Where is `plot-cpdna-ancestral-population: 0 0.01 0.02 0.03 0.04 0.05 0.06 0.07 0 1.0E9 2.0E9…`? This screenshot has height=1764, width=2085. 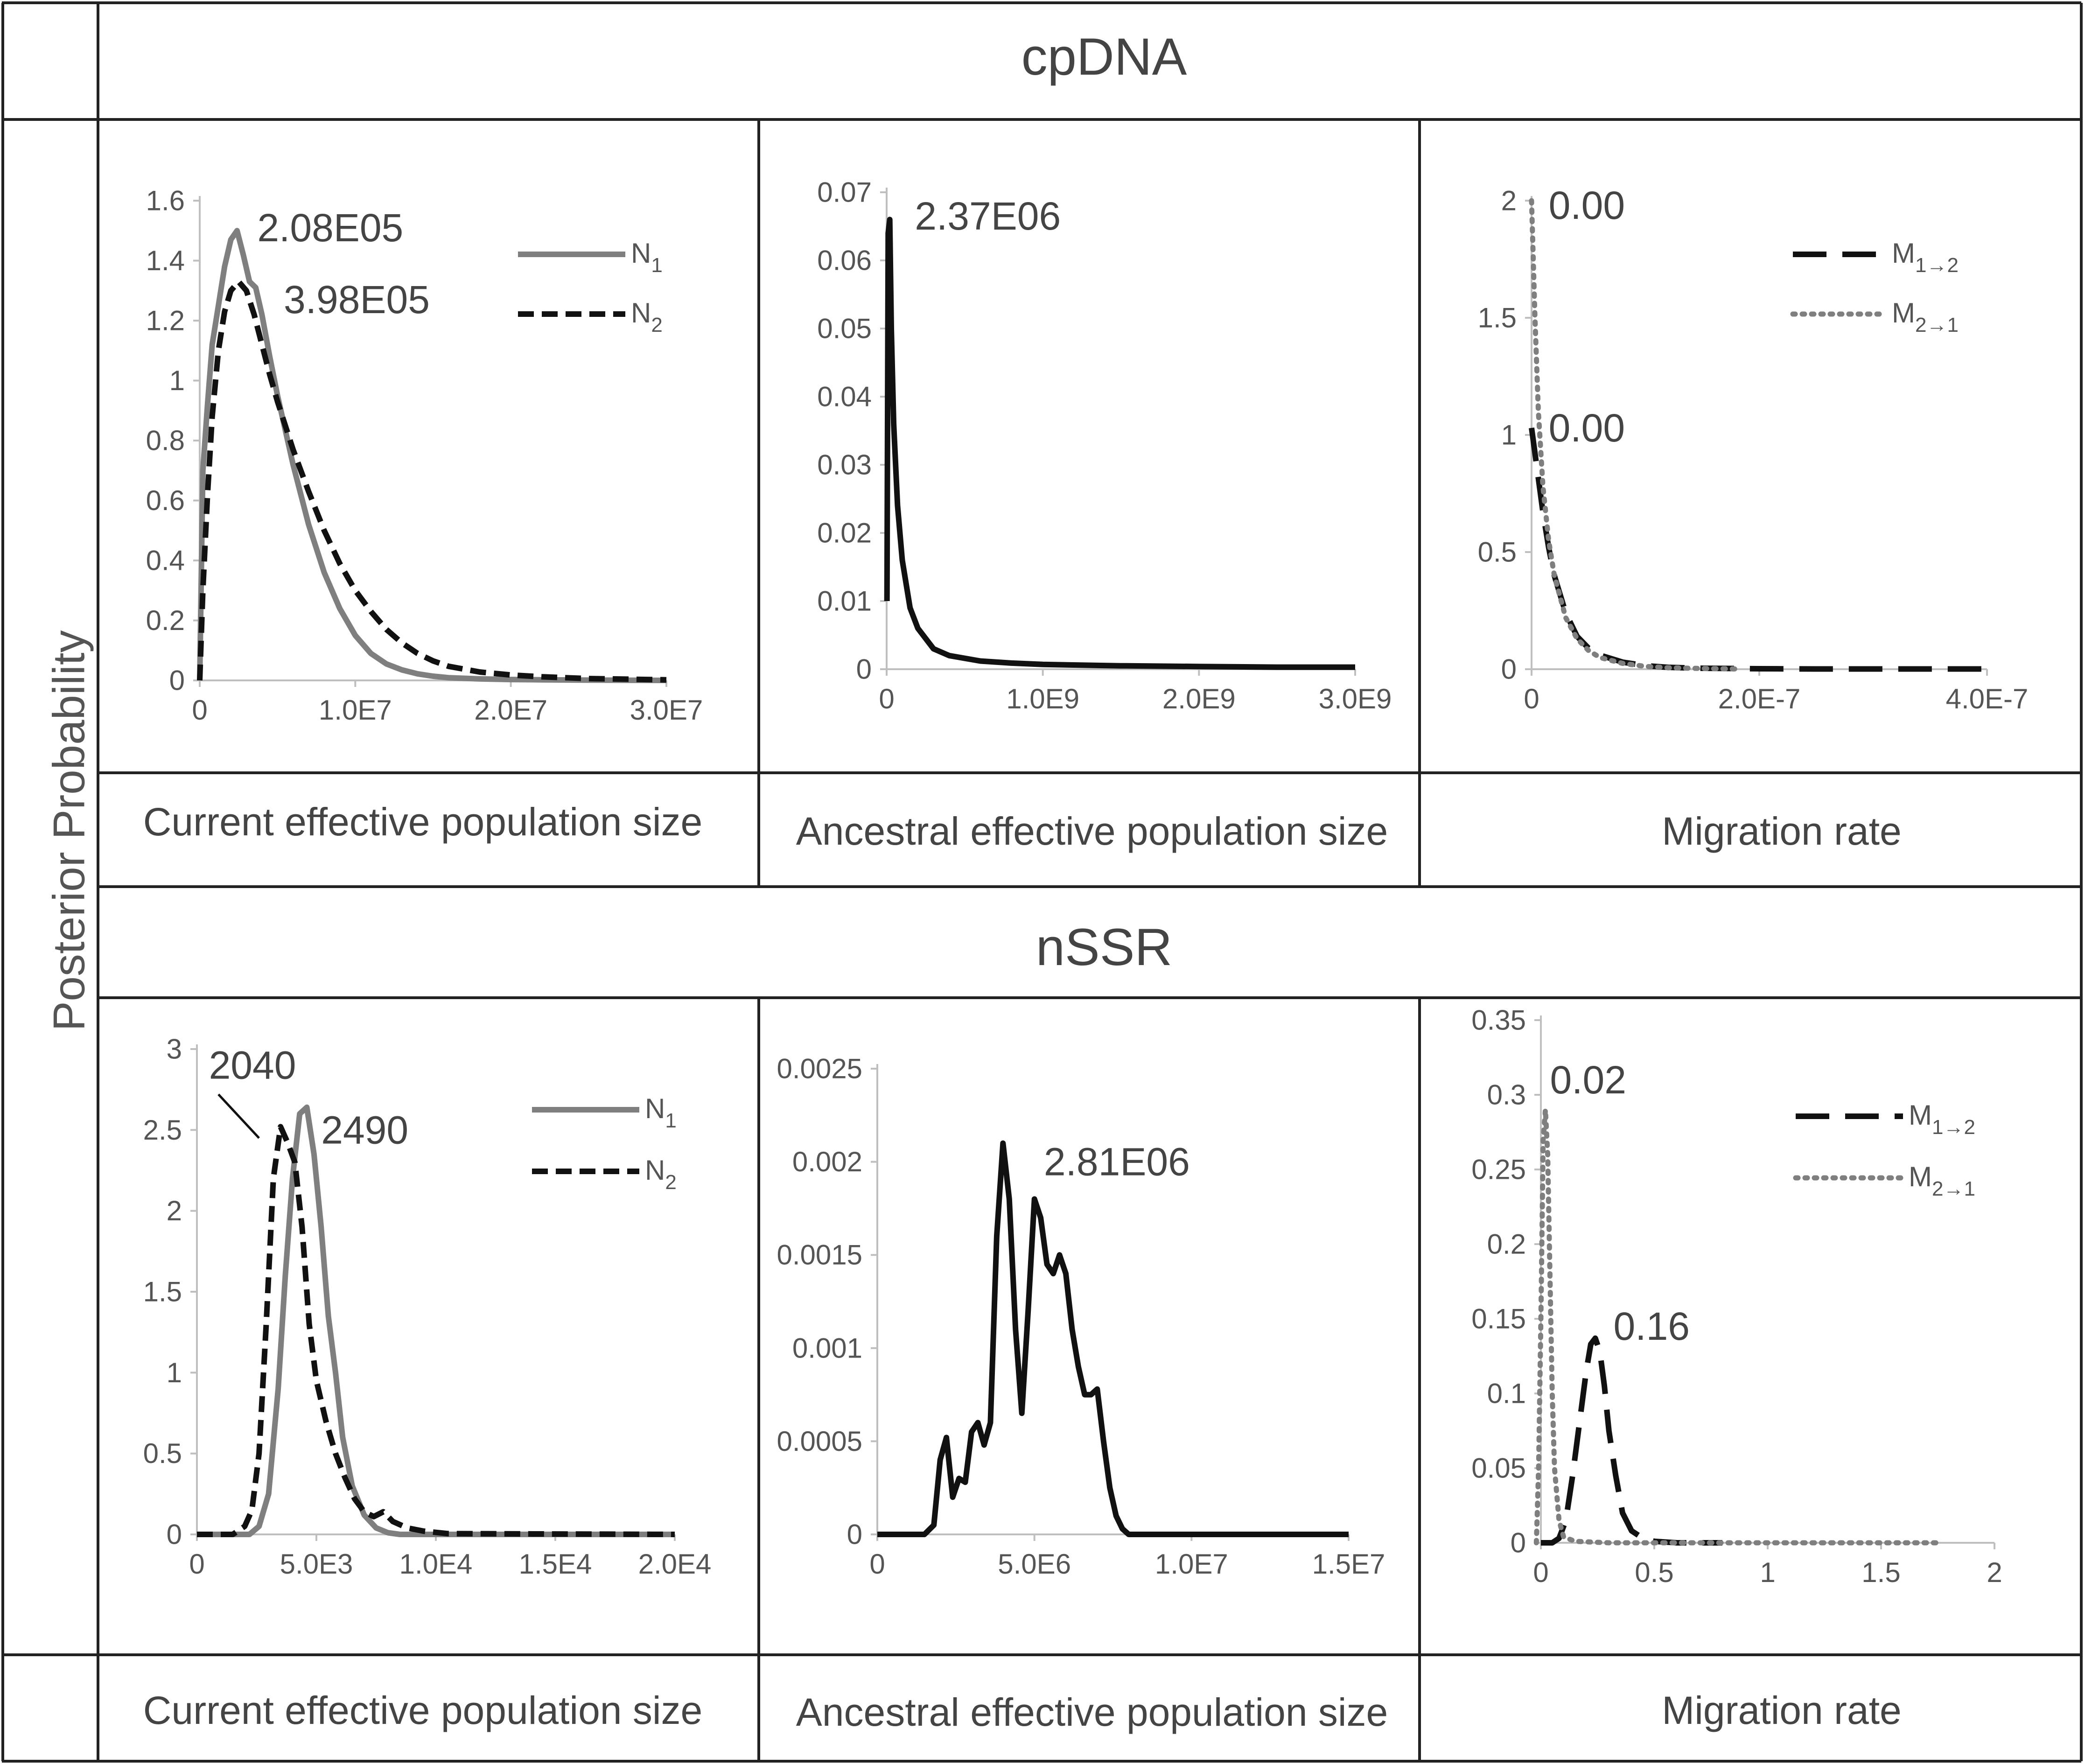 plot-cpdna-ancestral-population: 0 0.01 0.02 0.03 0.04 0.05 0.06 0.07 0 1.0E9 2.0E9… is located at coordinates (1104, 446).